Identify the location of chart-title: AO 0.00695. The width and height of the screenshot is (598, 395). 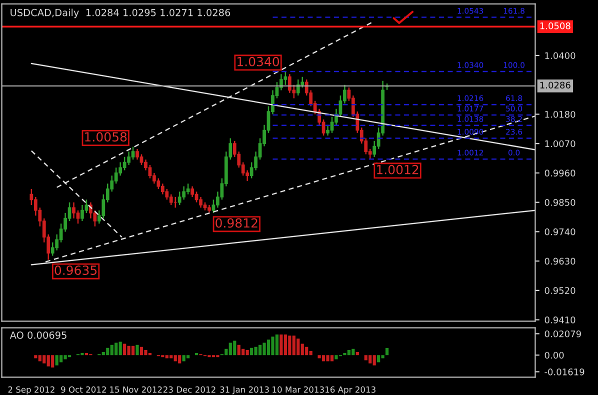
(38, 335).